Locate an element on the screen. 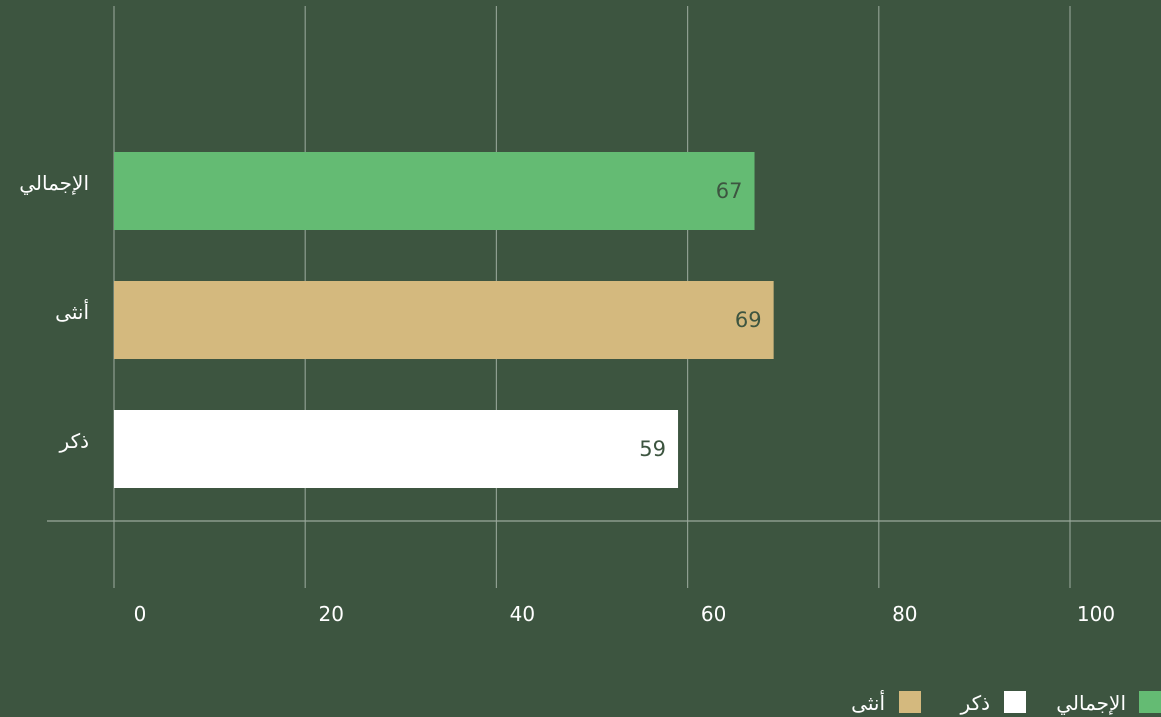 Image resolution: width=1161 pixels, height=717 pixels. bar-value-label: 67 is located at coordinates (729, 191).